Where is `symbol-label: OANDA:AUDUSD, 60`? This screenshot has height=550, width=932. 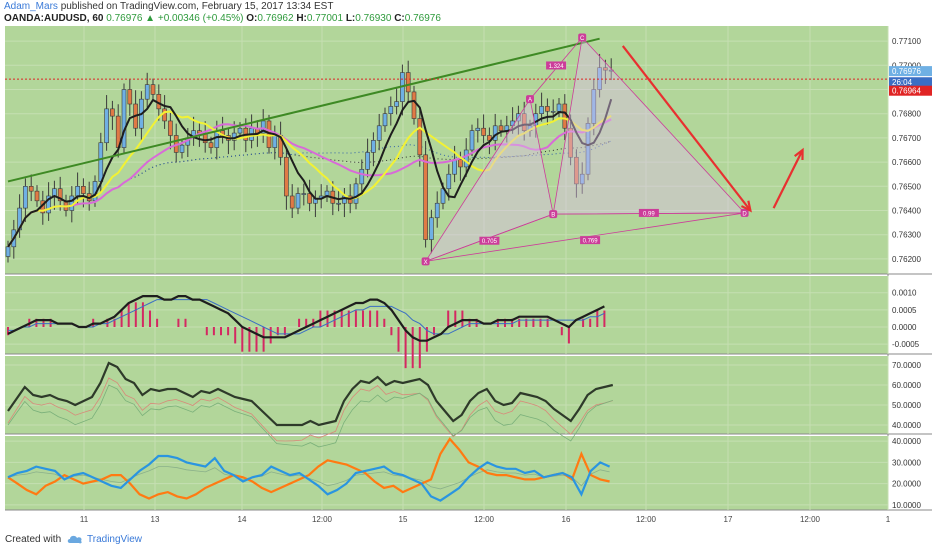
symbol-label: OANDA:AUDUSD, 60 is located at coordinates (54, 18).